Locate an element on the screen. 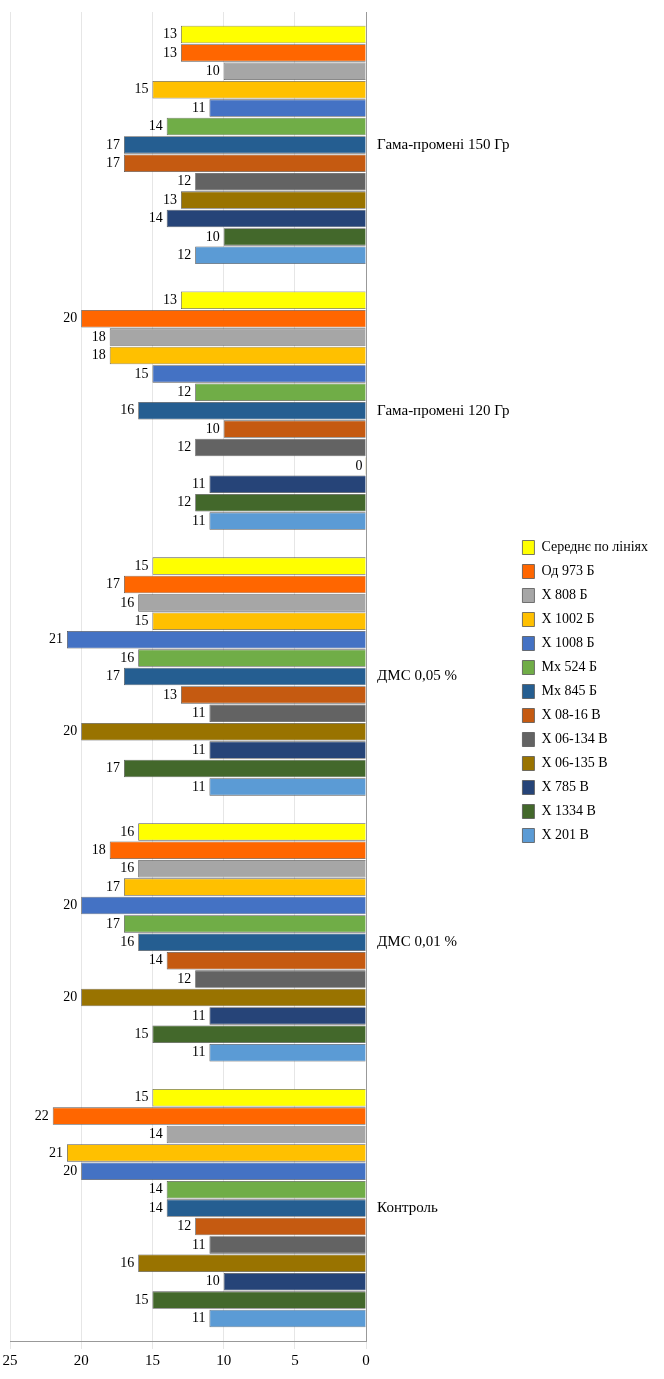  x-tick-label: 10 is located at coordinates (224, 1359).